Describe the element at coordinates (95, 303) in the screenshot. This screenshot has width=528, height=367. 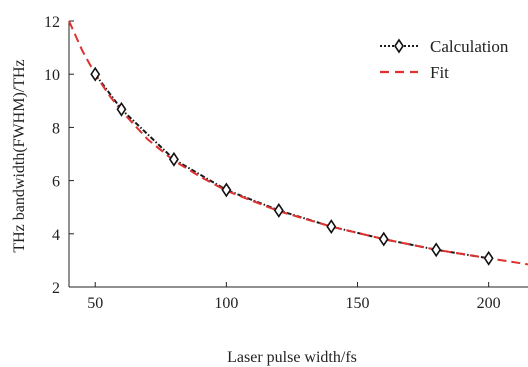
I see `x-tick-label: 50` at that location.